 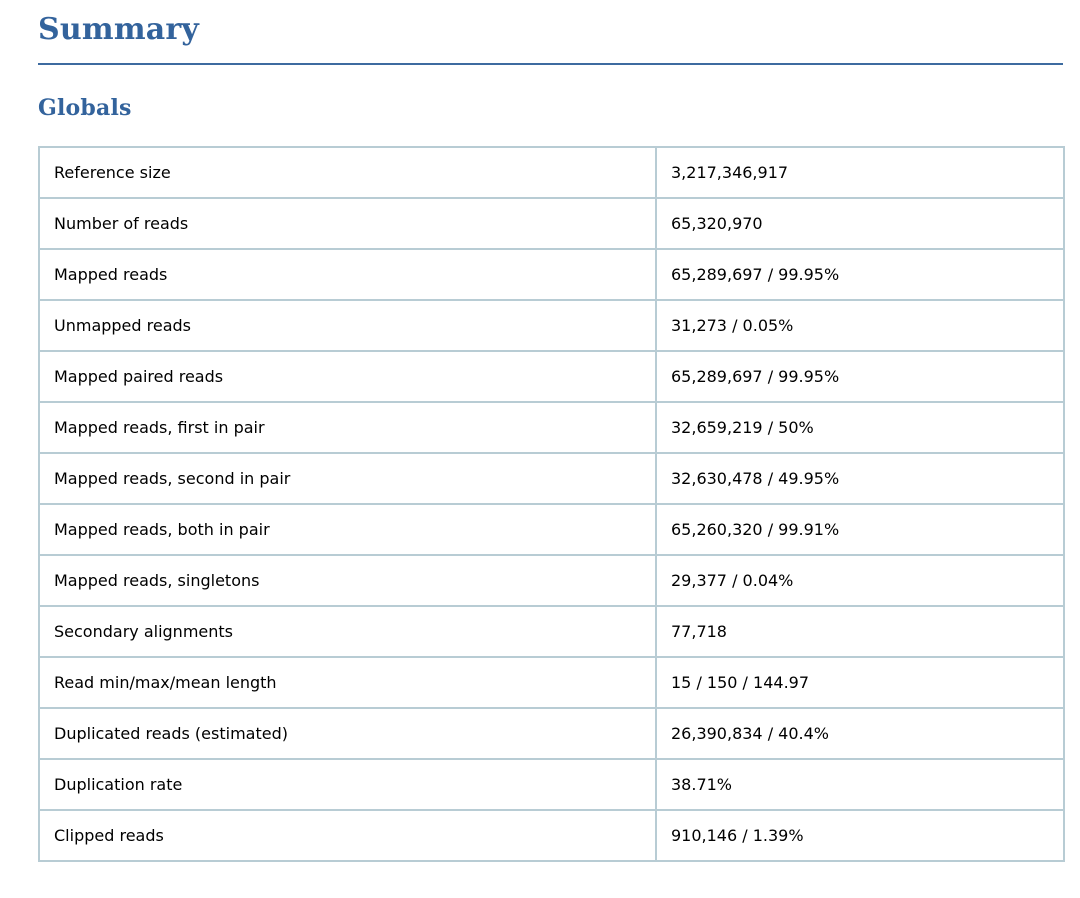 What do you see at coordinates (347, 784) in the screenshot?
I see `metric-label: Duplication rate` at bounding box center [347, 784].